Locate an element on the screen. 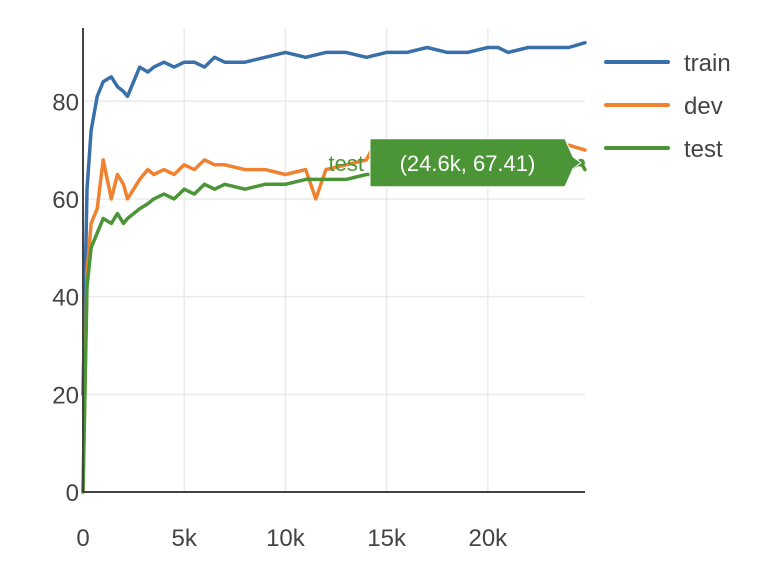 This screenshot has height=578, width=762. x-tick-label: 5k is located at coordinates (185, 538).